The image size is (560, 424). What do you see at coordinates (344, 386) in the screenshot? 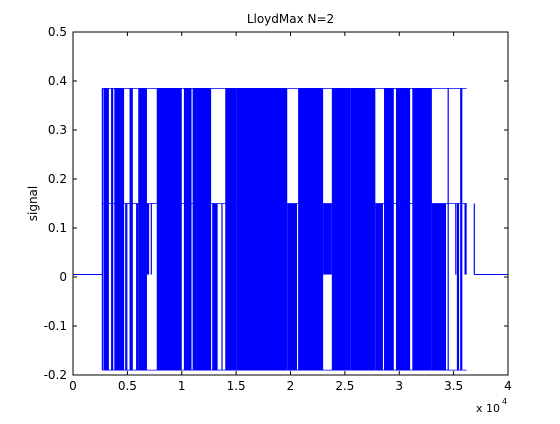
I see `x-tick-label: 2.5` at bounding box center [344, 386].